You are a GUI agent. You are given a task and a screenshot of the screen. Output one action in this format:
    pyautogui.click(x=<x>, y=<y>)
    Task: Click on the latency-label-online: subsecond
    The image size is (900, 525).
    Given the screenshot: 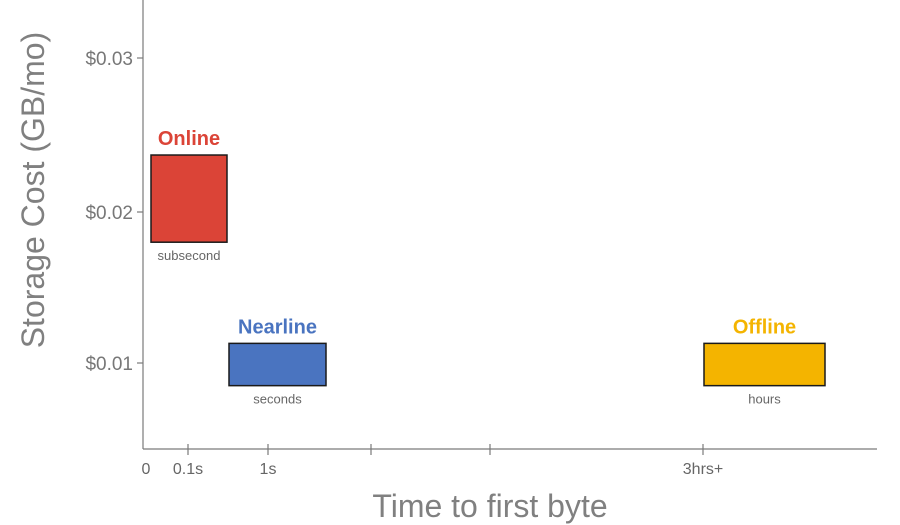 What is the action you would take?
    pyautogui.click(x=189, y=255)
    